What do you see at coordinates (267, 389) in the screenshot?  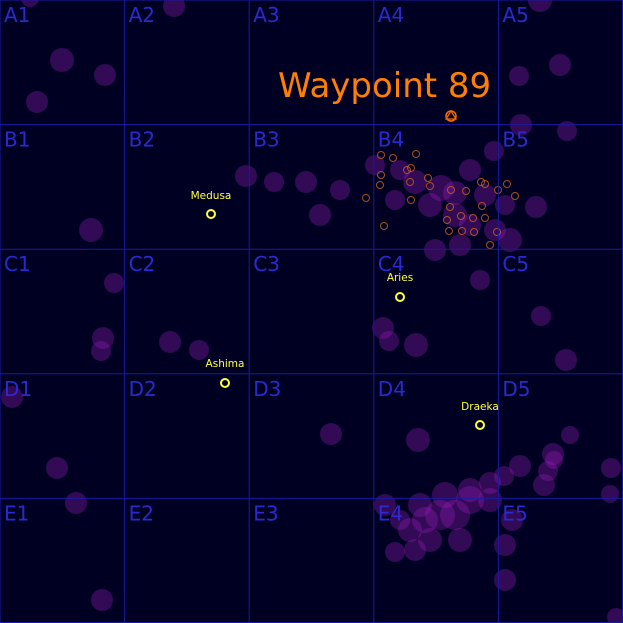 I see `grid-cell-label: D3` at bounding box center [267, 389].